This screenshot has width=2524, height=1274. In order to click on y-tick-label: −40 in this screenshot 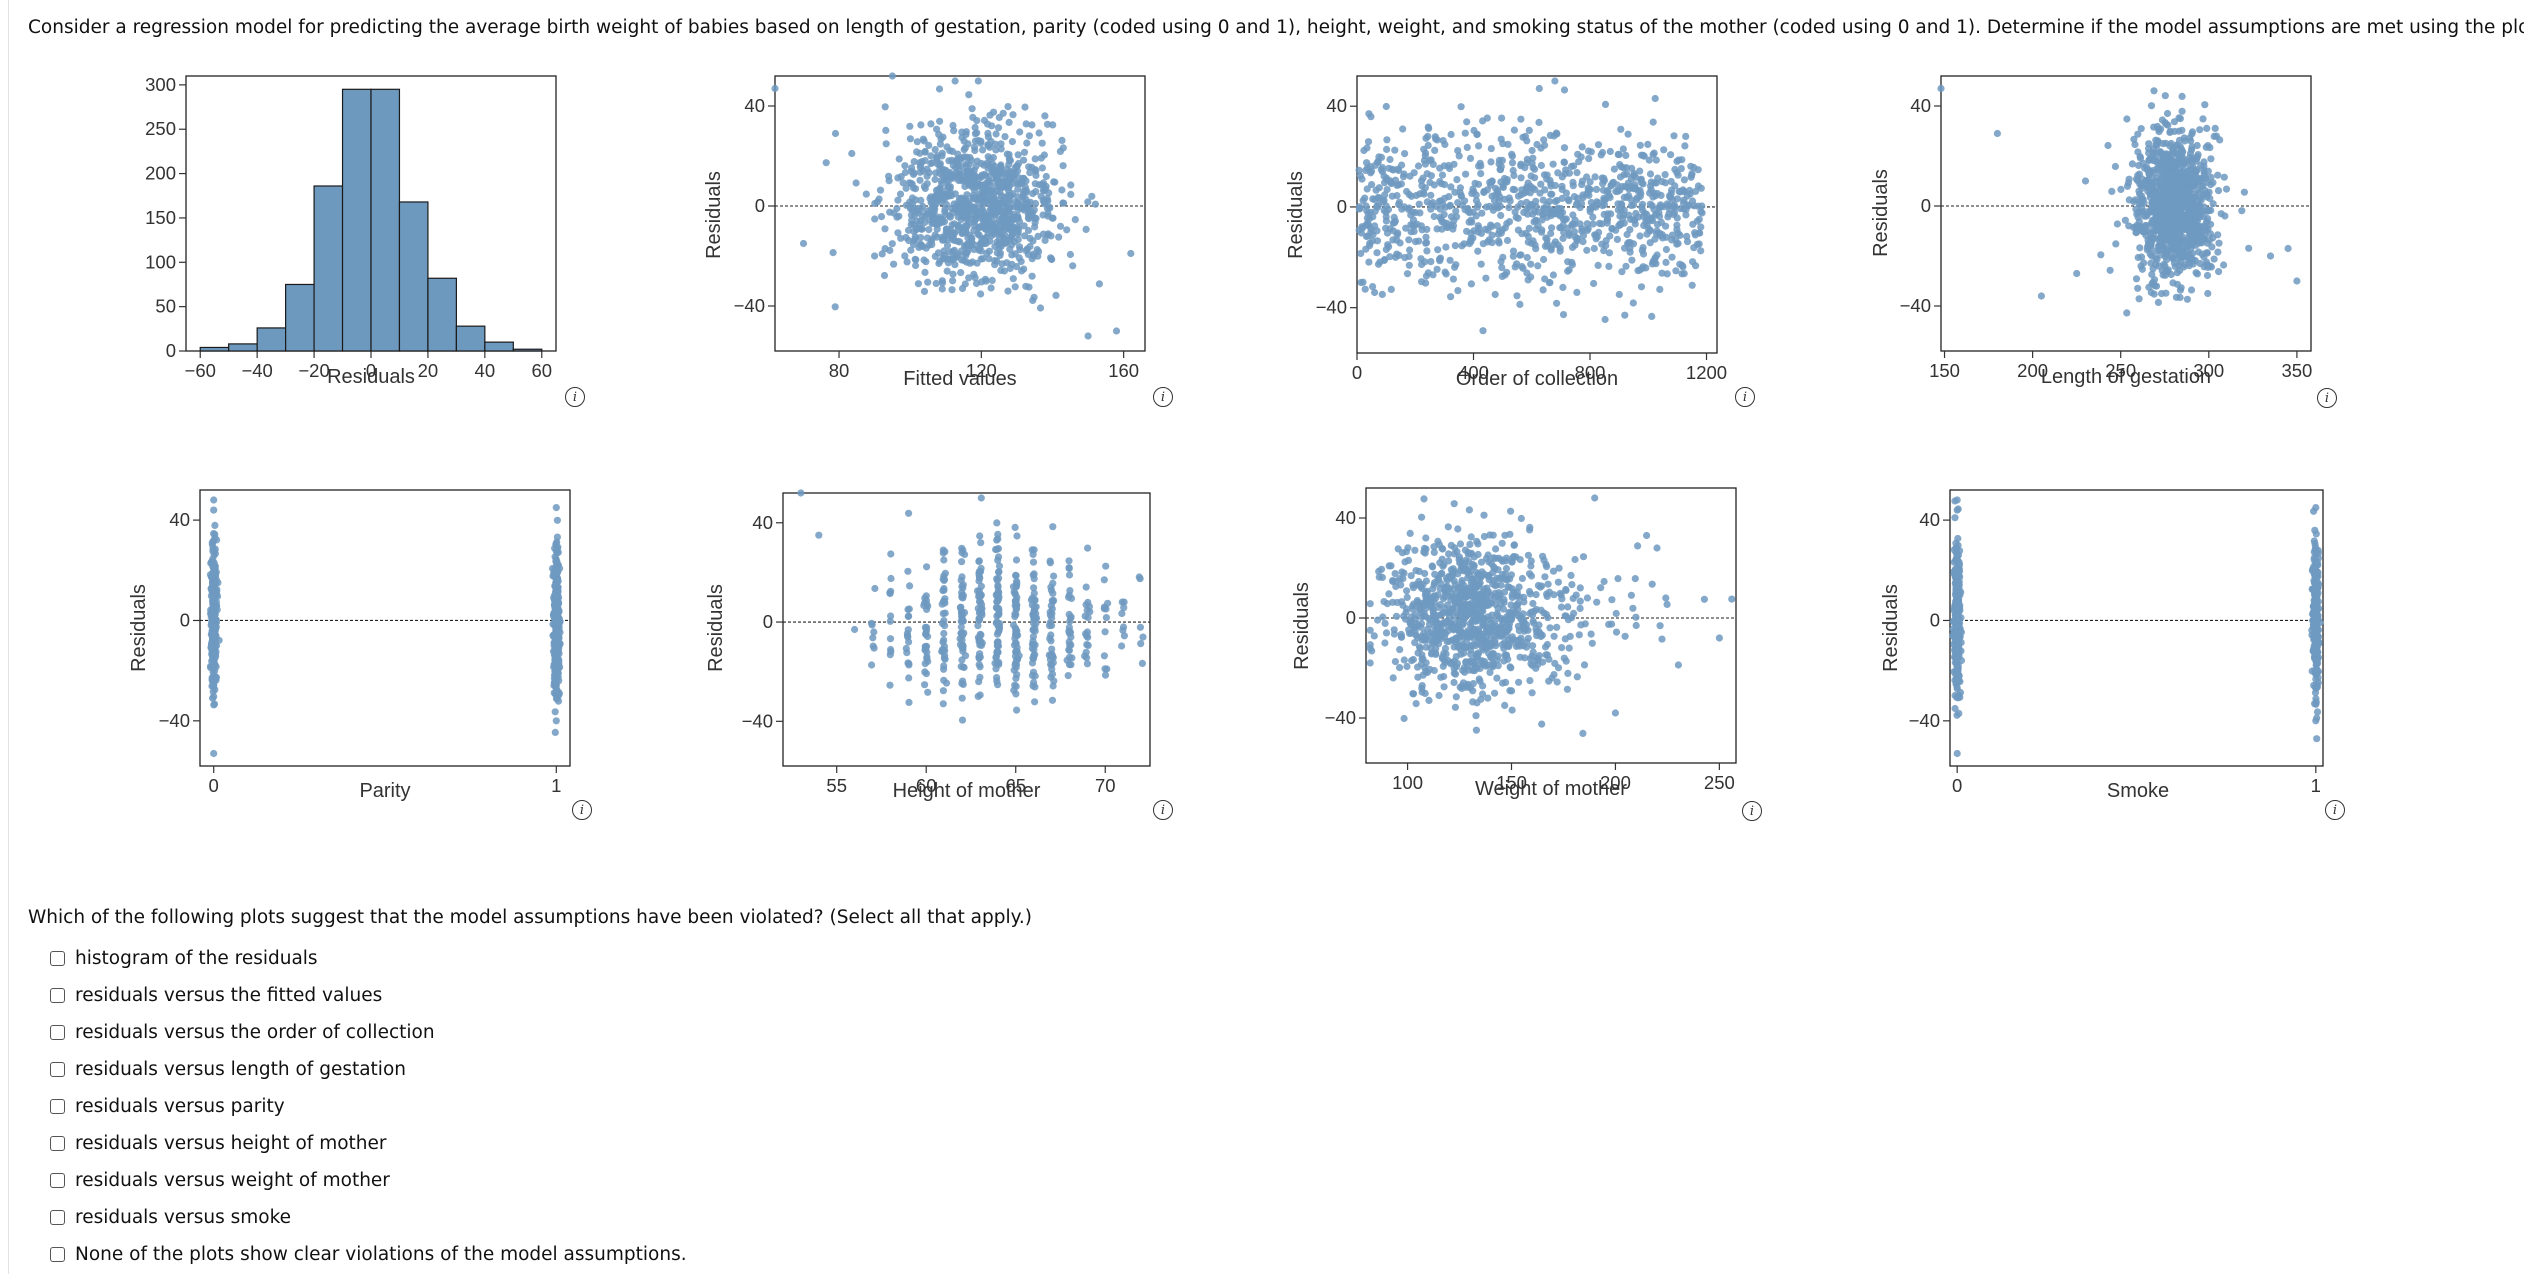, I will do `click(749, 305)`.